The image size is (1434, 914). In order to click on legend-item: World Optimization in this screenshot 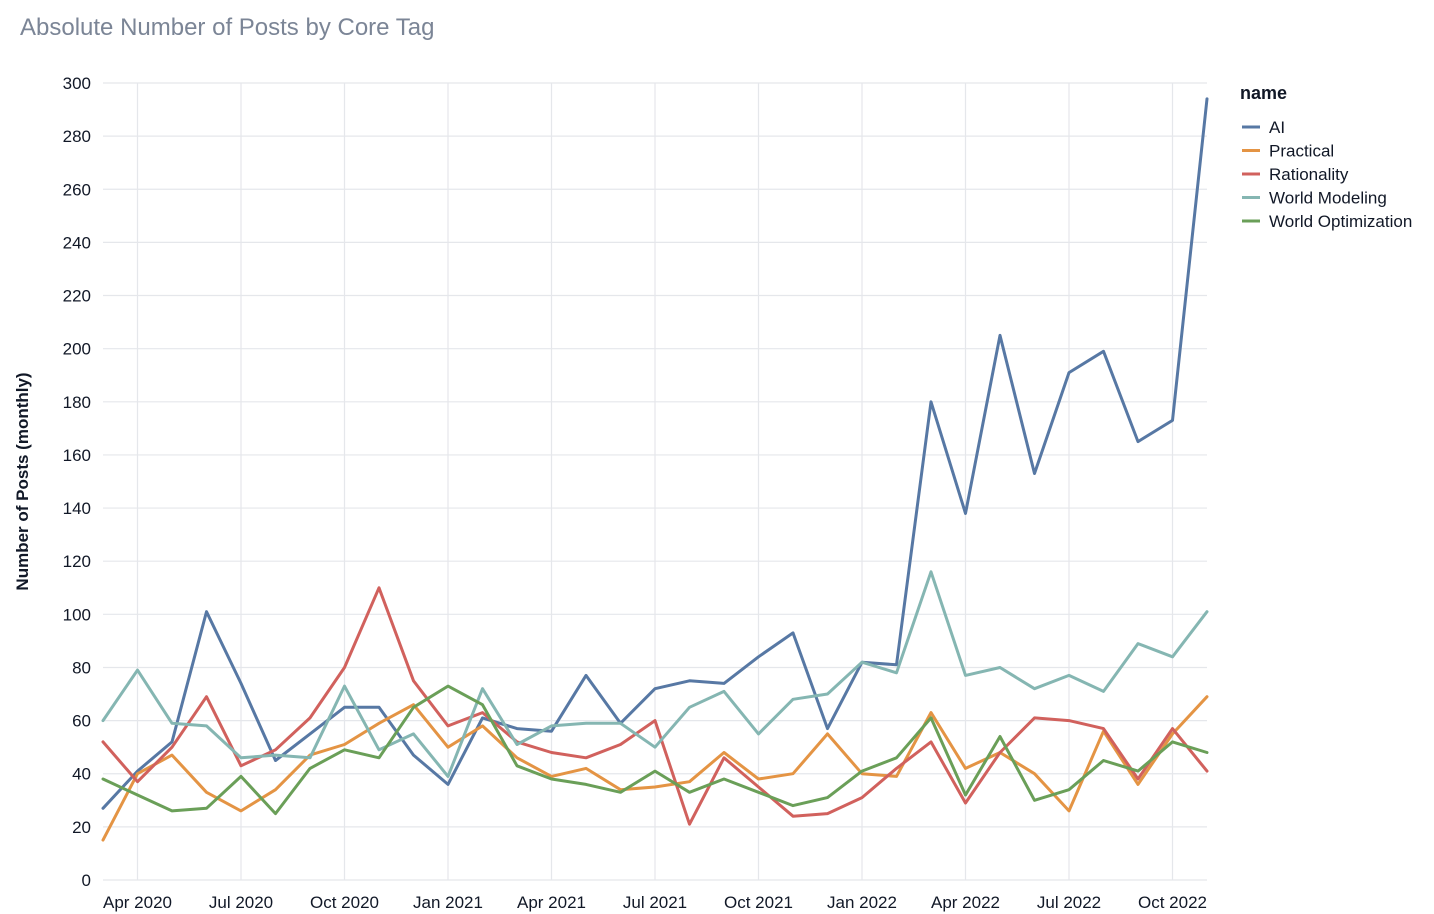, I will do `click(1327, 221)`.